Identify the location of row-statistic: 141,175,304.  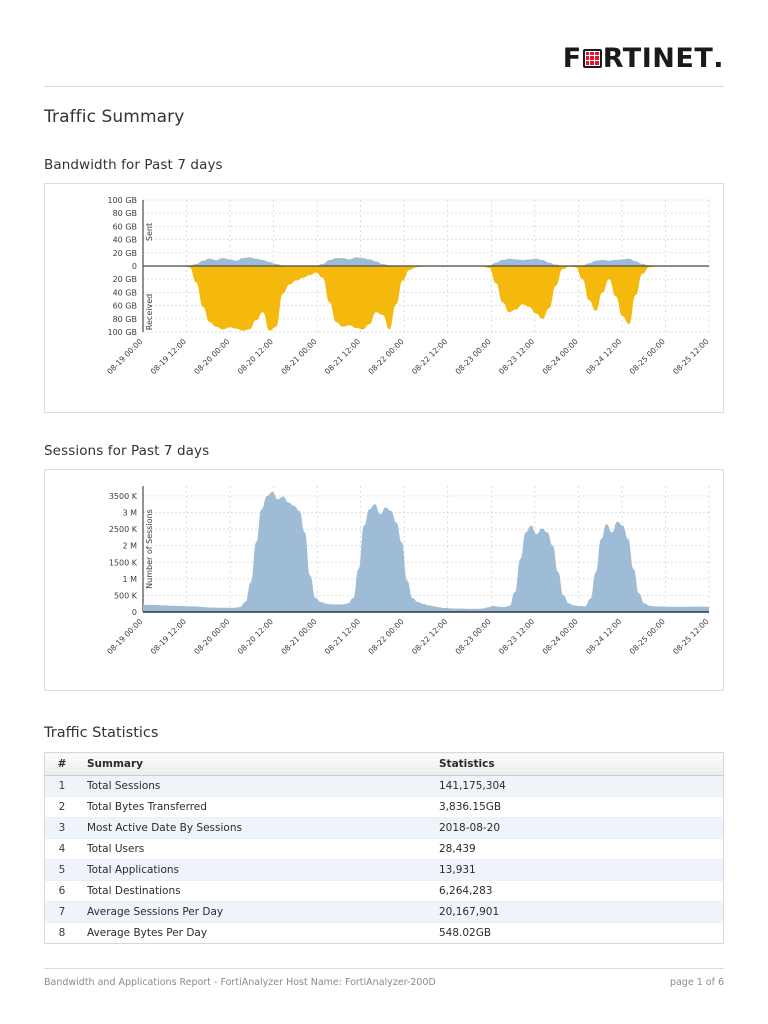
(577, 786).